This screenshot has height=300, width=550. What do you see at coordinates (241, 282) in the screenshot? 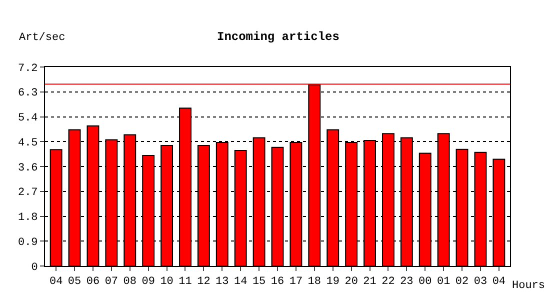
I see `x-tick-label: 14` at bounding box center [241, 282].